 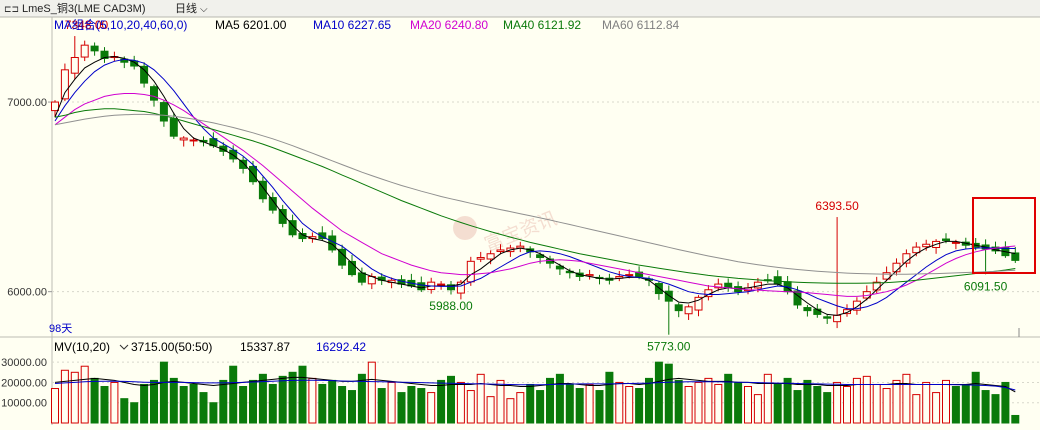 I want to click on volume-legend: MV(10,20) 3715.00(50:50) 15337.87 16292.42, so click(x=210, y=347).